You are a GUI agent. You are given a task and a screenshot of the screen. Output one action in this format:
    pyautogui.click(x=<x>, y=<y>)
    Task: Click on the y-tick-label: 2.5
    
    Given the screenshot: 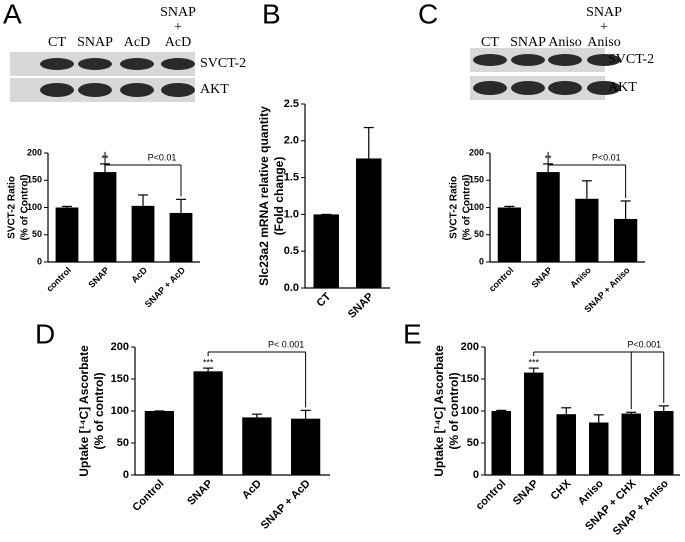 What is the action you would take?
    pyautogui.click(x=291, y=104)
    